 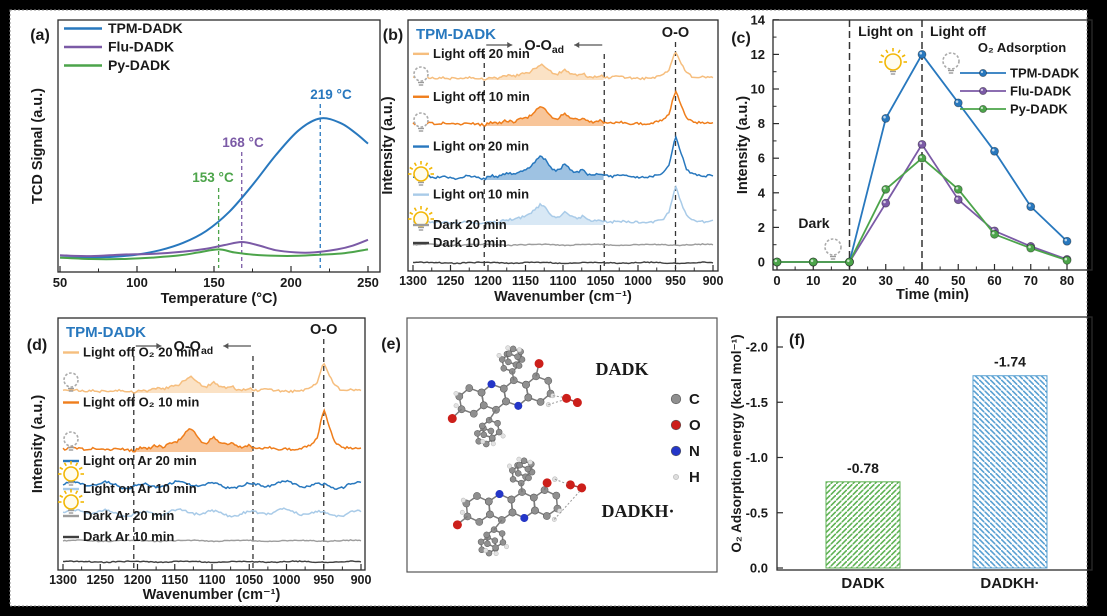 I want to click on b-trace-dark-20-min: Dark 20 min, so click(x=563, y=232).